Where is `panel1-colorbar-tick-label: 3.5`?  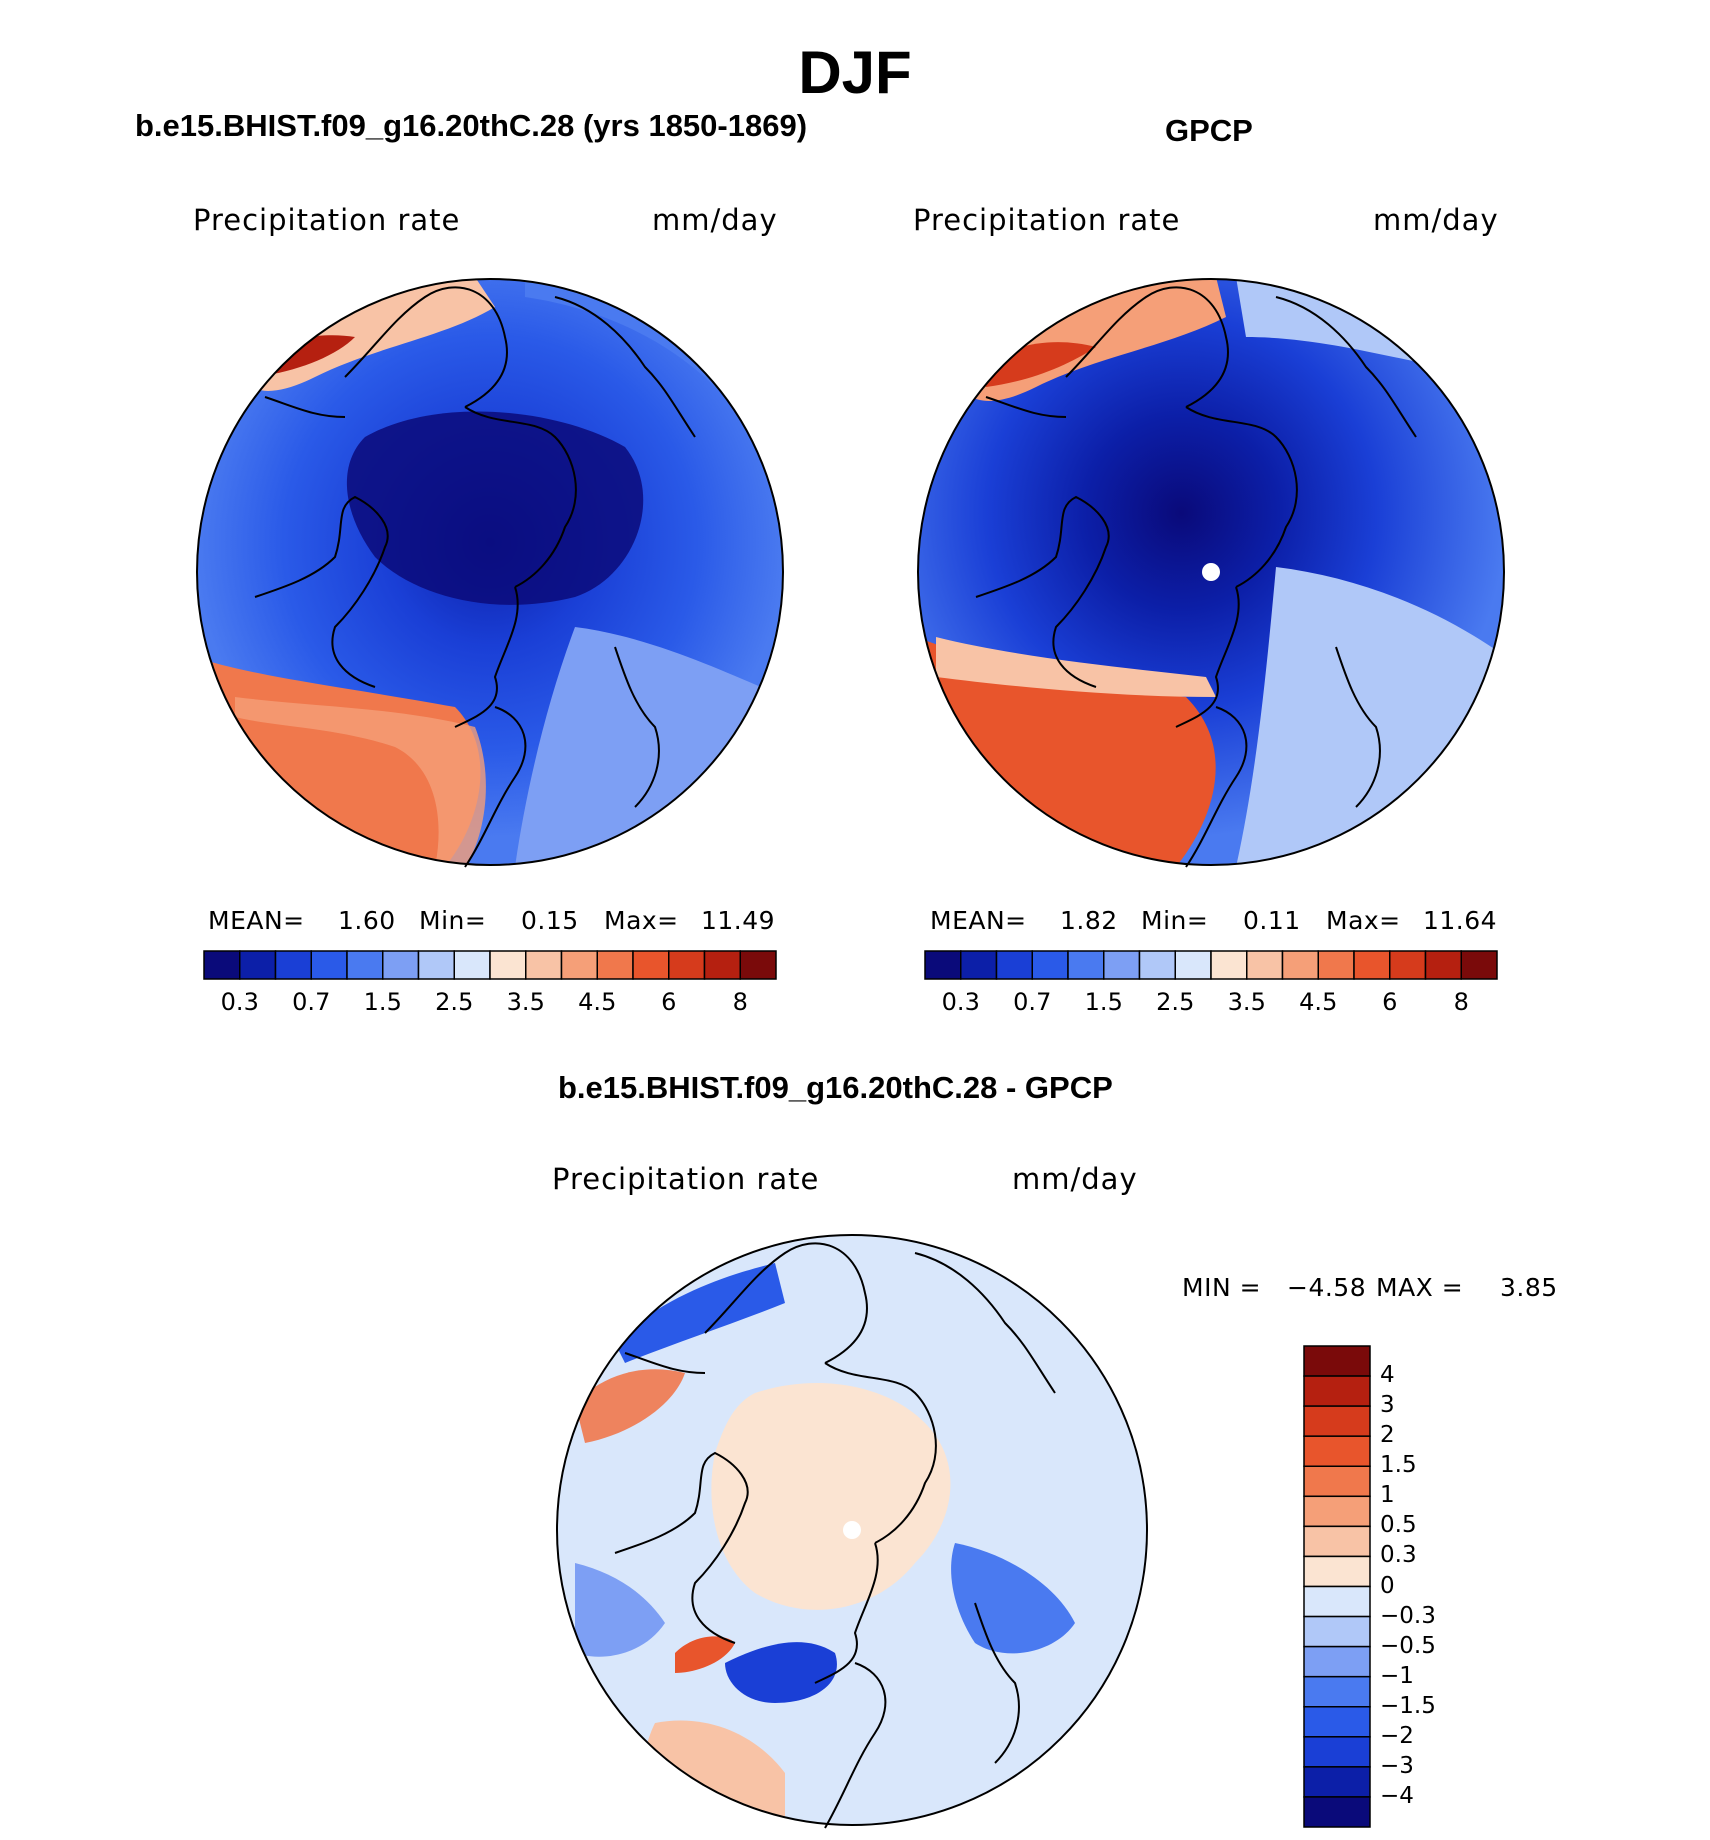 panel1-colorbar-tick-label: 3.5 is located at coordinates (525, 1002).